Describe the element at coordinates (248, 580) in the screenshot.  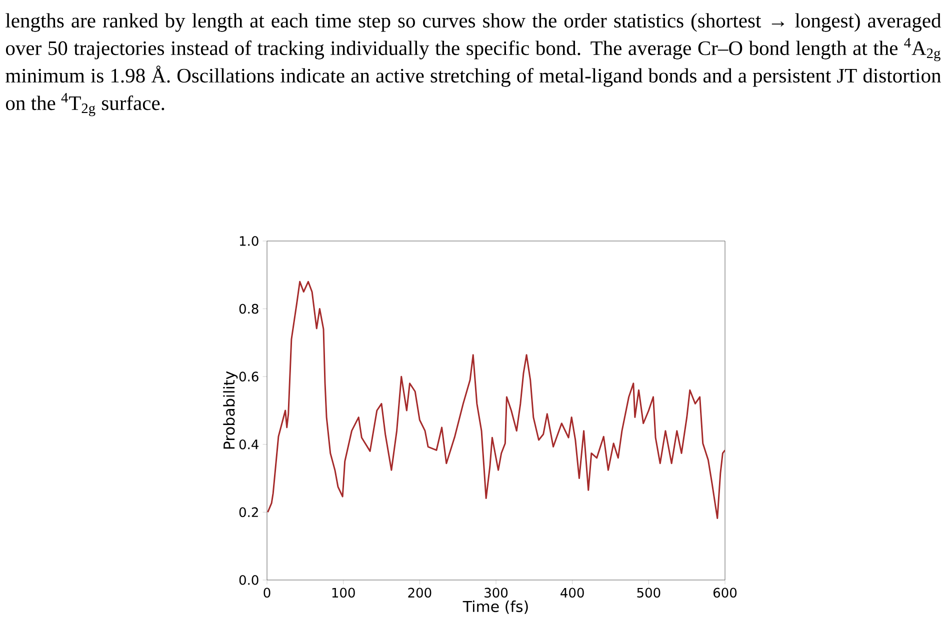
I see `y-tick-label: 0.0` at that location.